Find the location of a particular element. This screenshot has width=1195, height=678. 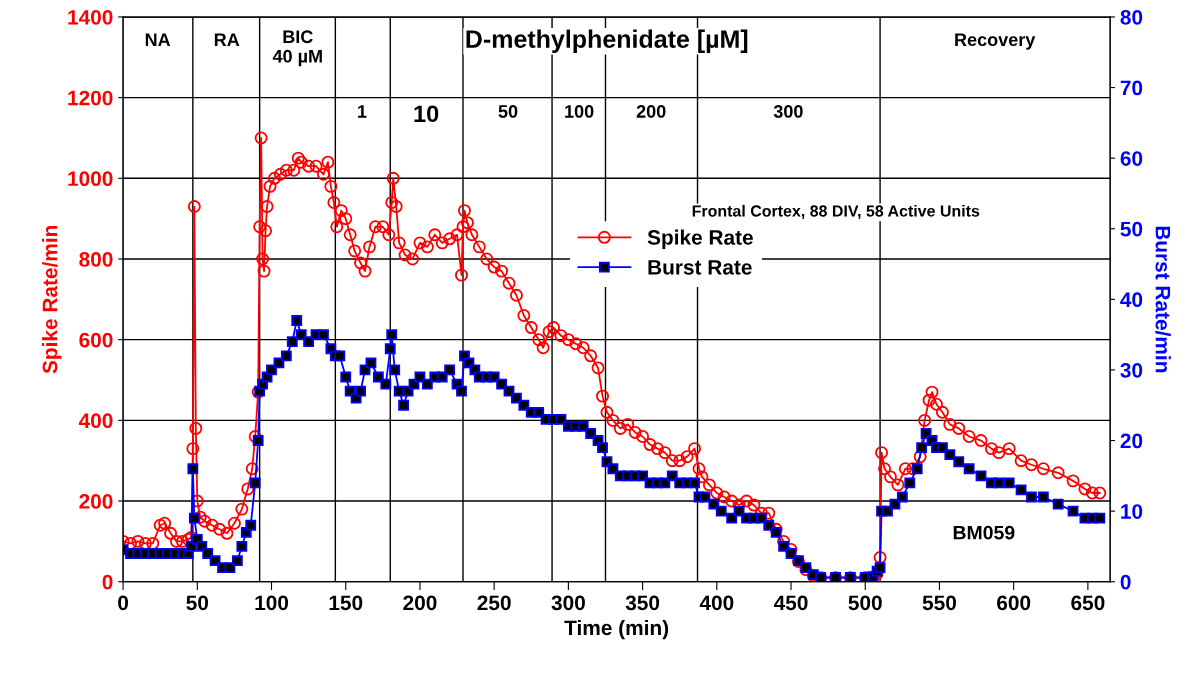

y2-axis-title: Burst Rate/min is located at coordinates (1163, 299).